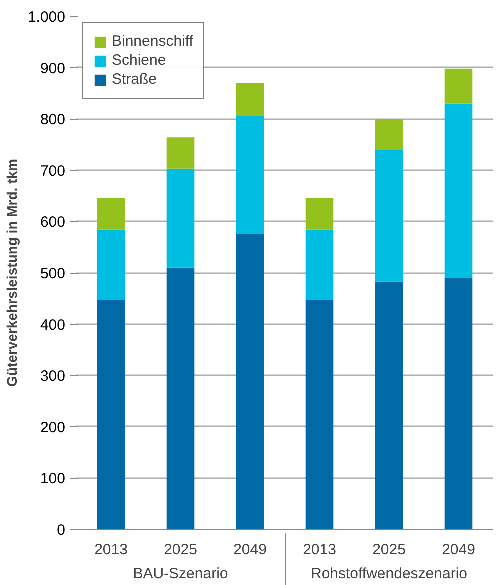 The width and height of the screenshot is (497, 585). I want to click on y-tick-label: 1.000, so click(47, 17).